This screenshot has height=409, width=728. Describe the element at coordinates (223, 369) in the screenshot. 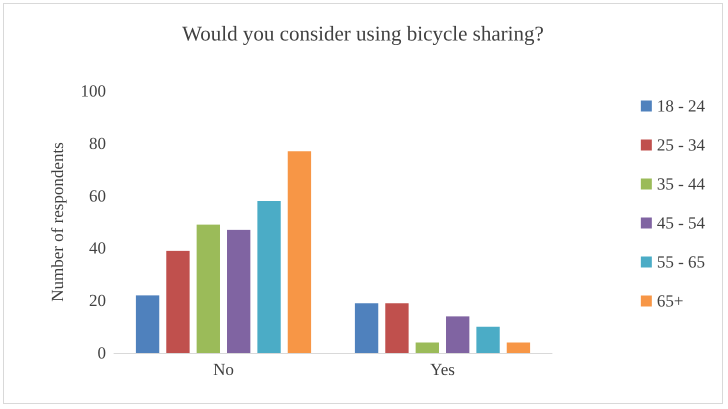

I see `x-tick-label: No` at that location.